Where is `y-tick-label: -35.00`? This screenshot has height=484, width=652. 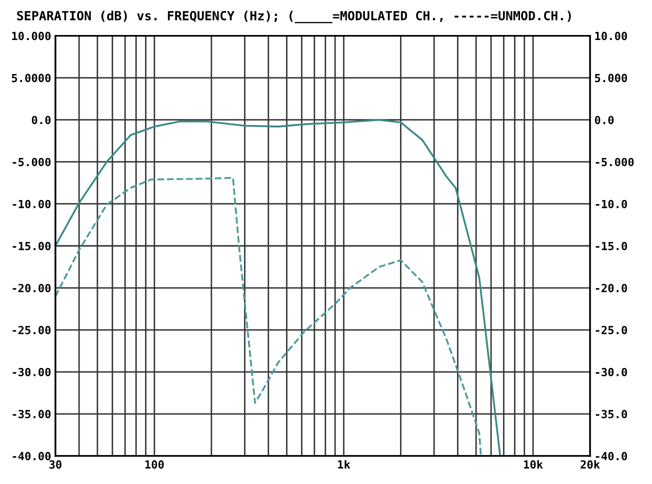 y-tick-label: -35.00 is located at coordinates (31, 414).